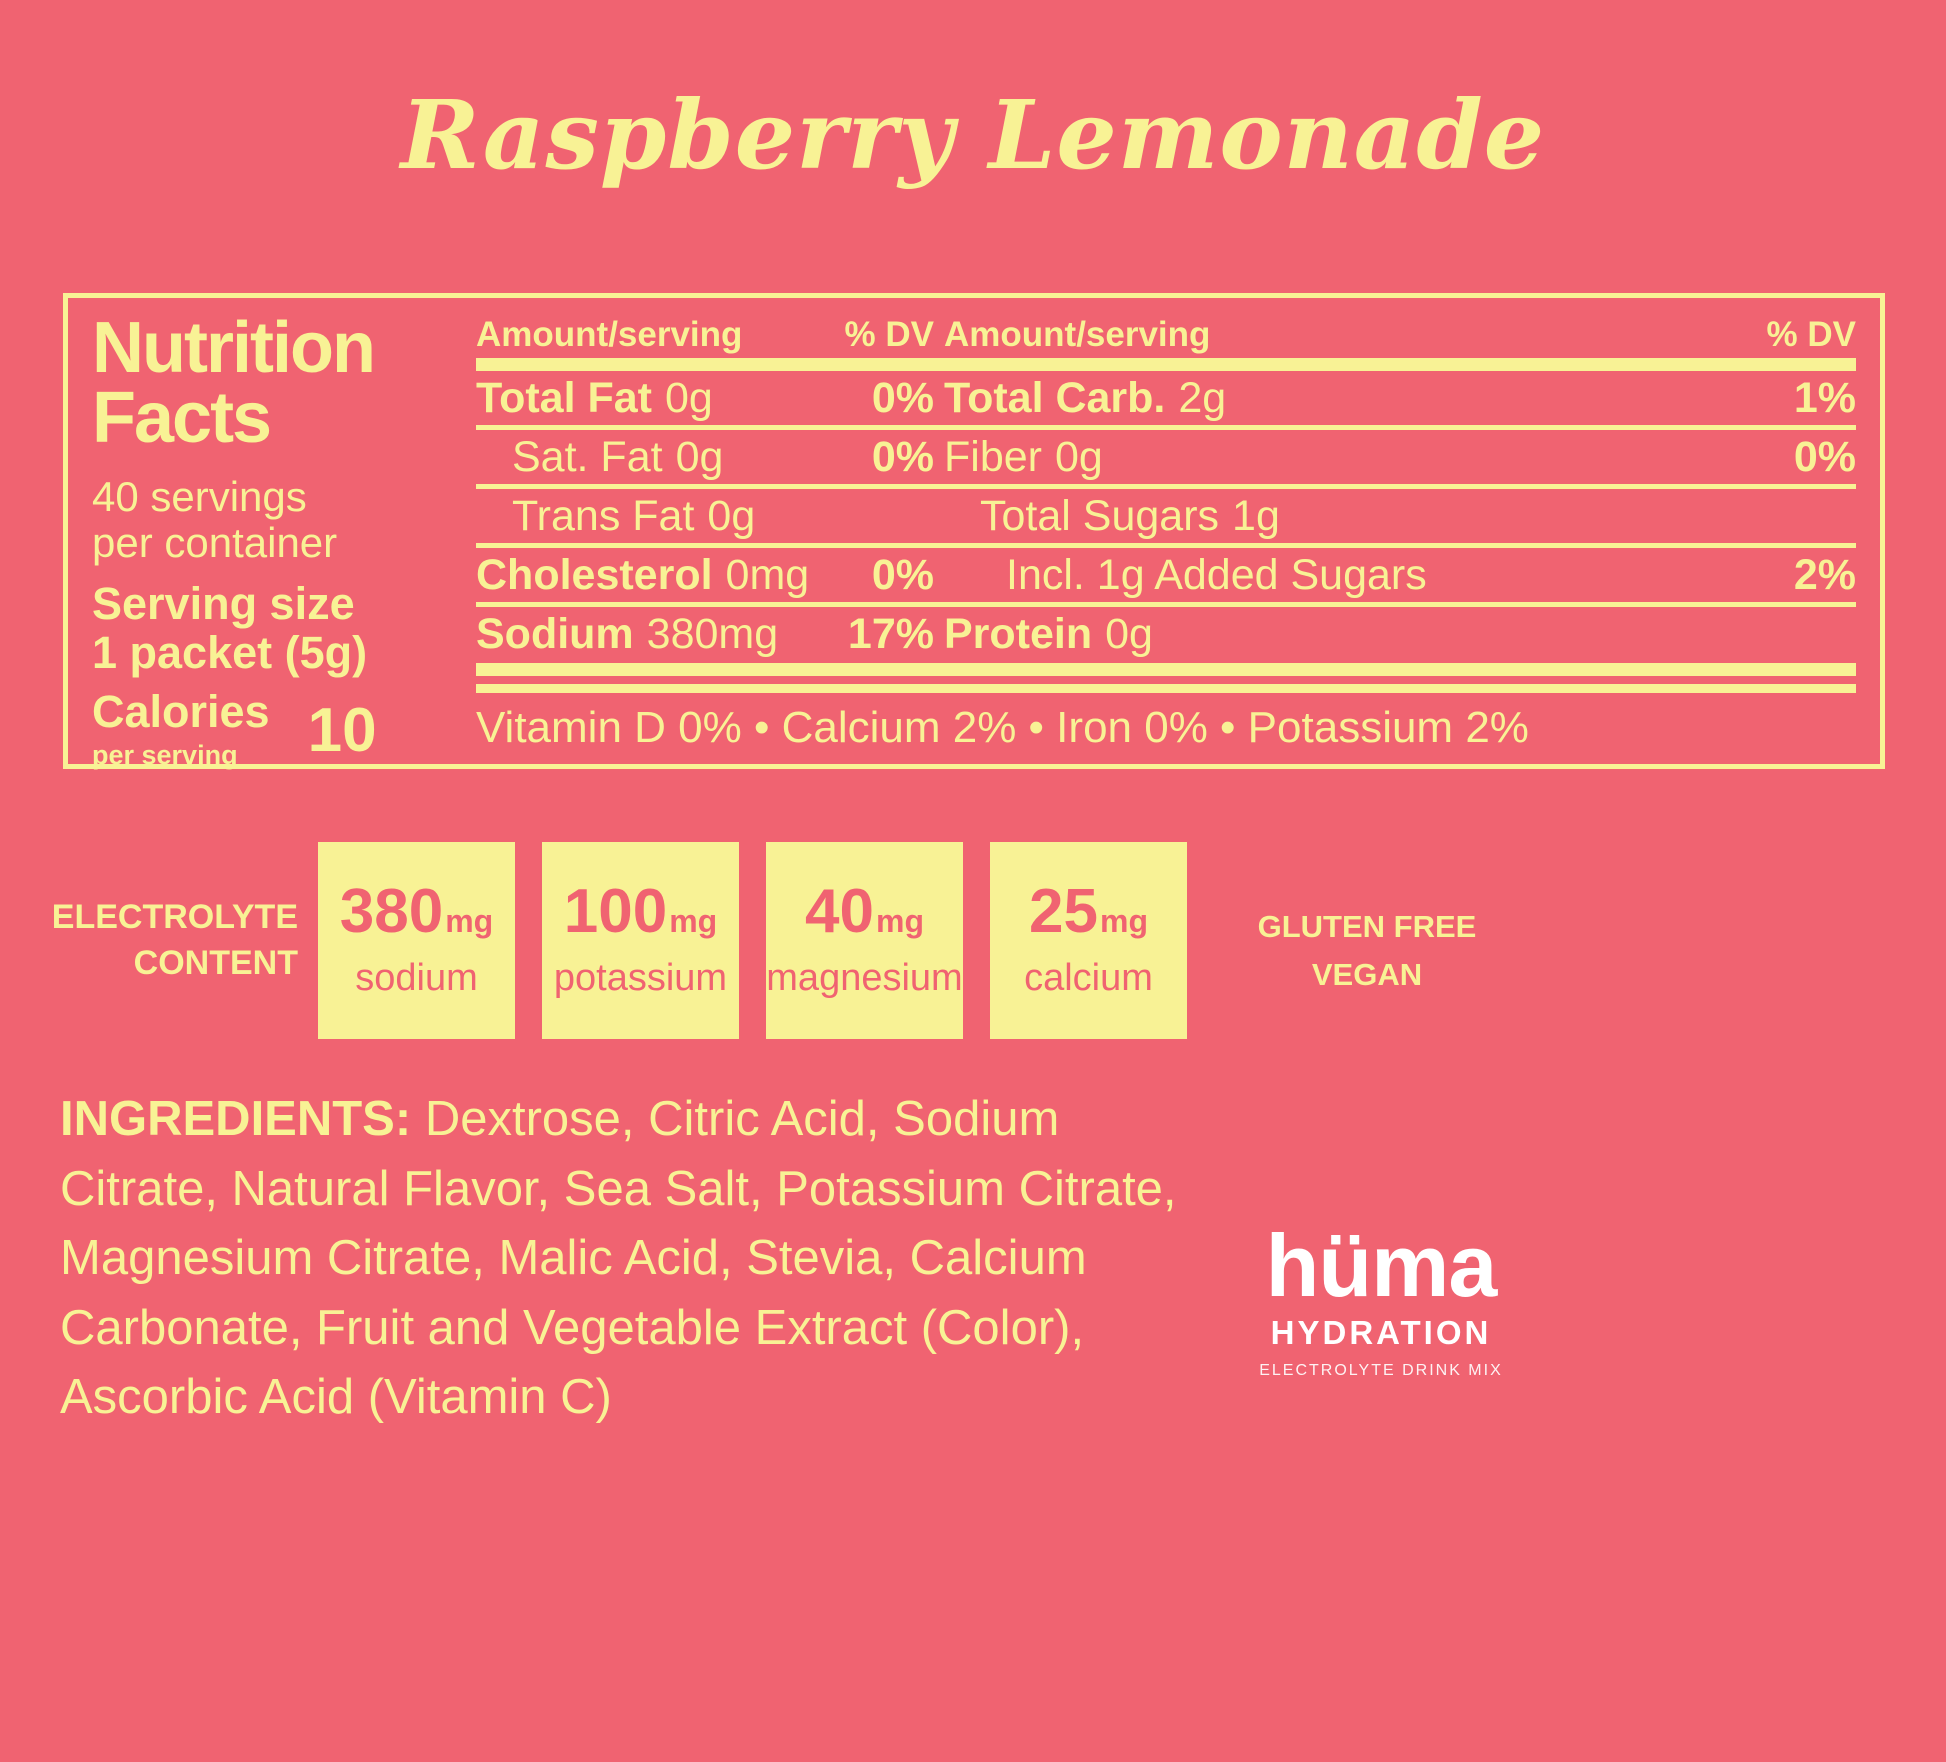 This screenshot has width=1946, height=1762. Describe the element at coordinates (215, 962) in the screenshot. I see `electrolyte-label-line2: CONTENT` at that location.